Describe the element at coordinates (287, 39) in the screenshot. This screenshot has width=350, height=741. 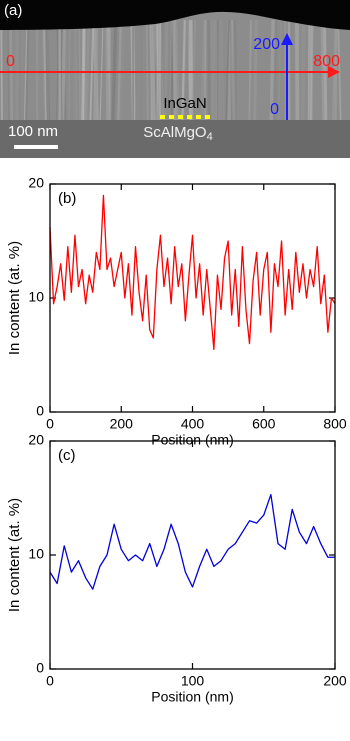
I see `v-arrowhead` at that location.